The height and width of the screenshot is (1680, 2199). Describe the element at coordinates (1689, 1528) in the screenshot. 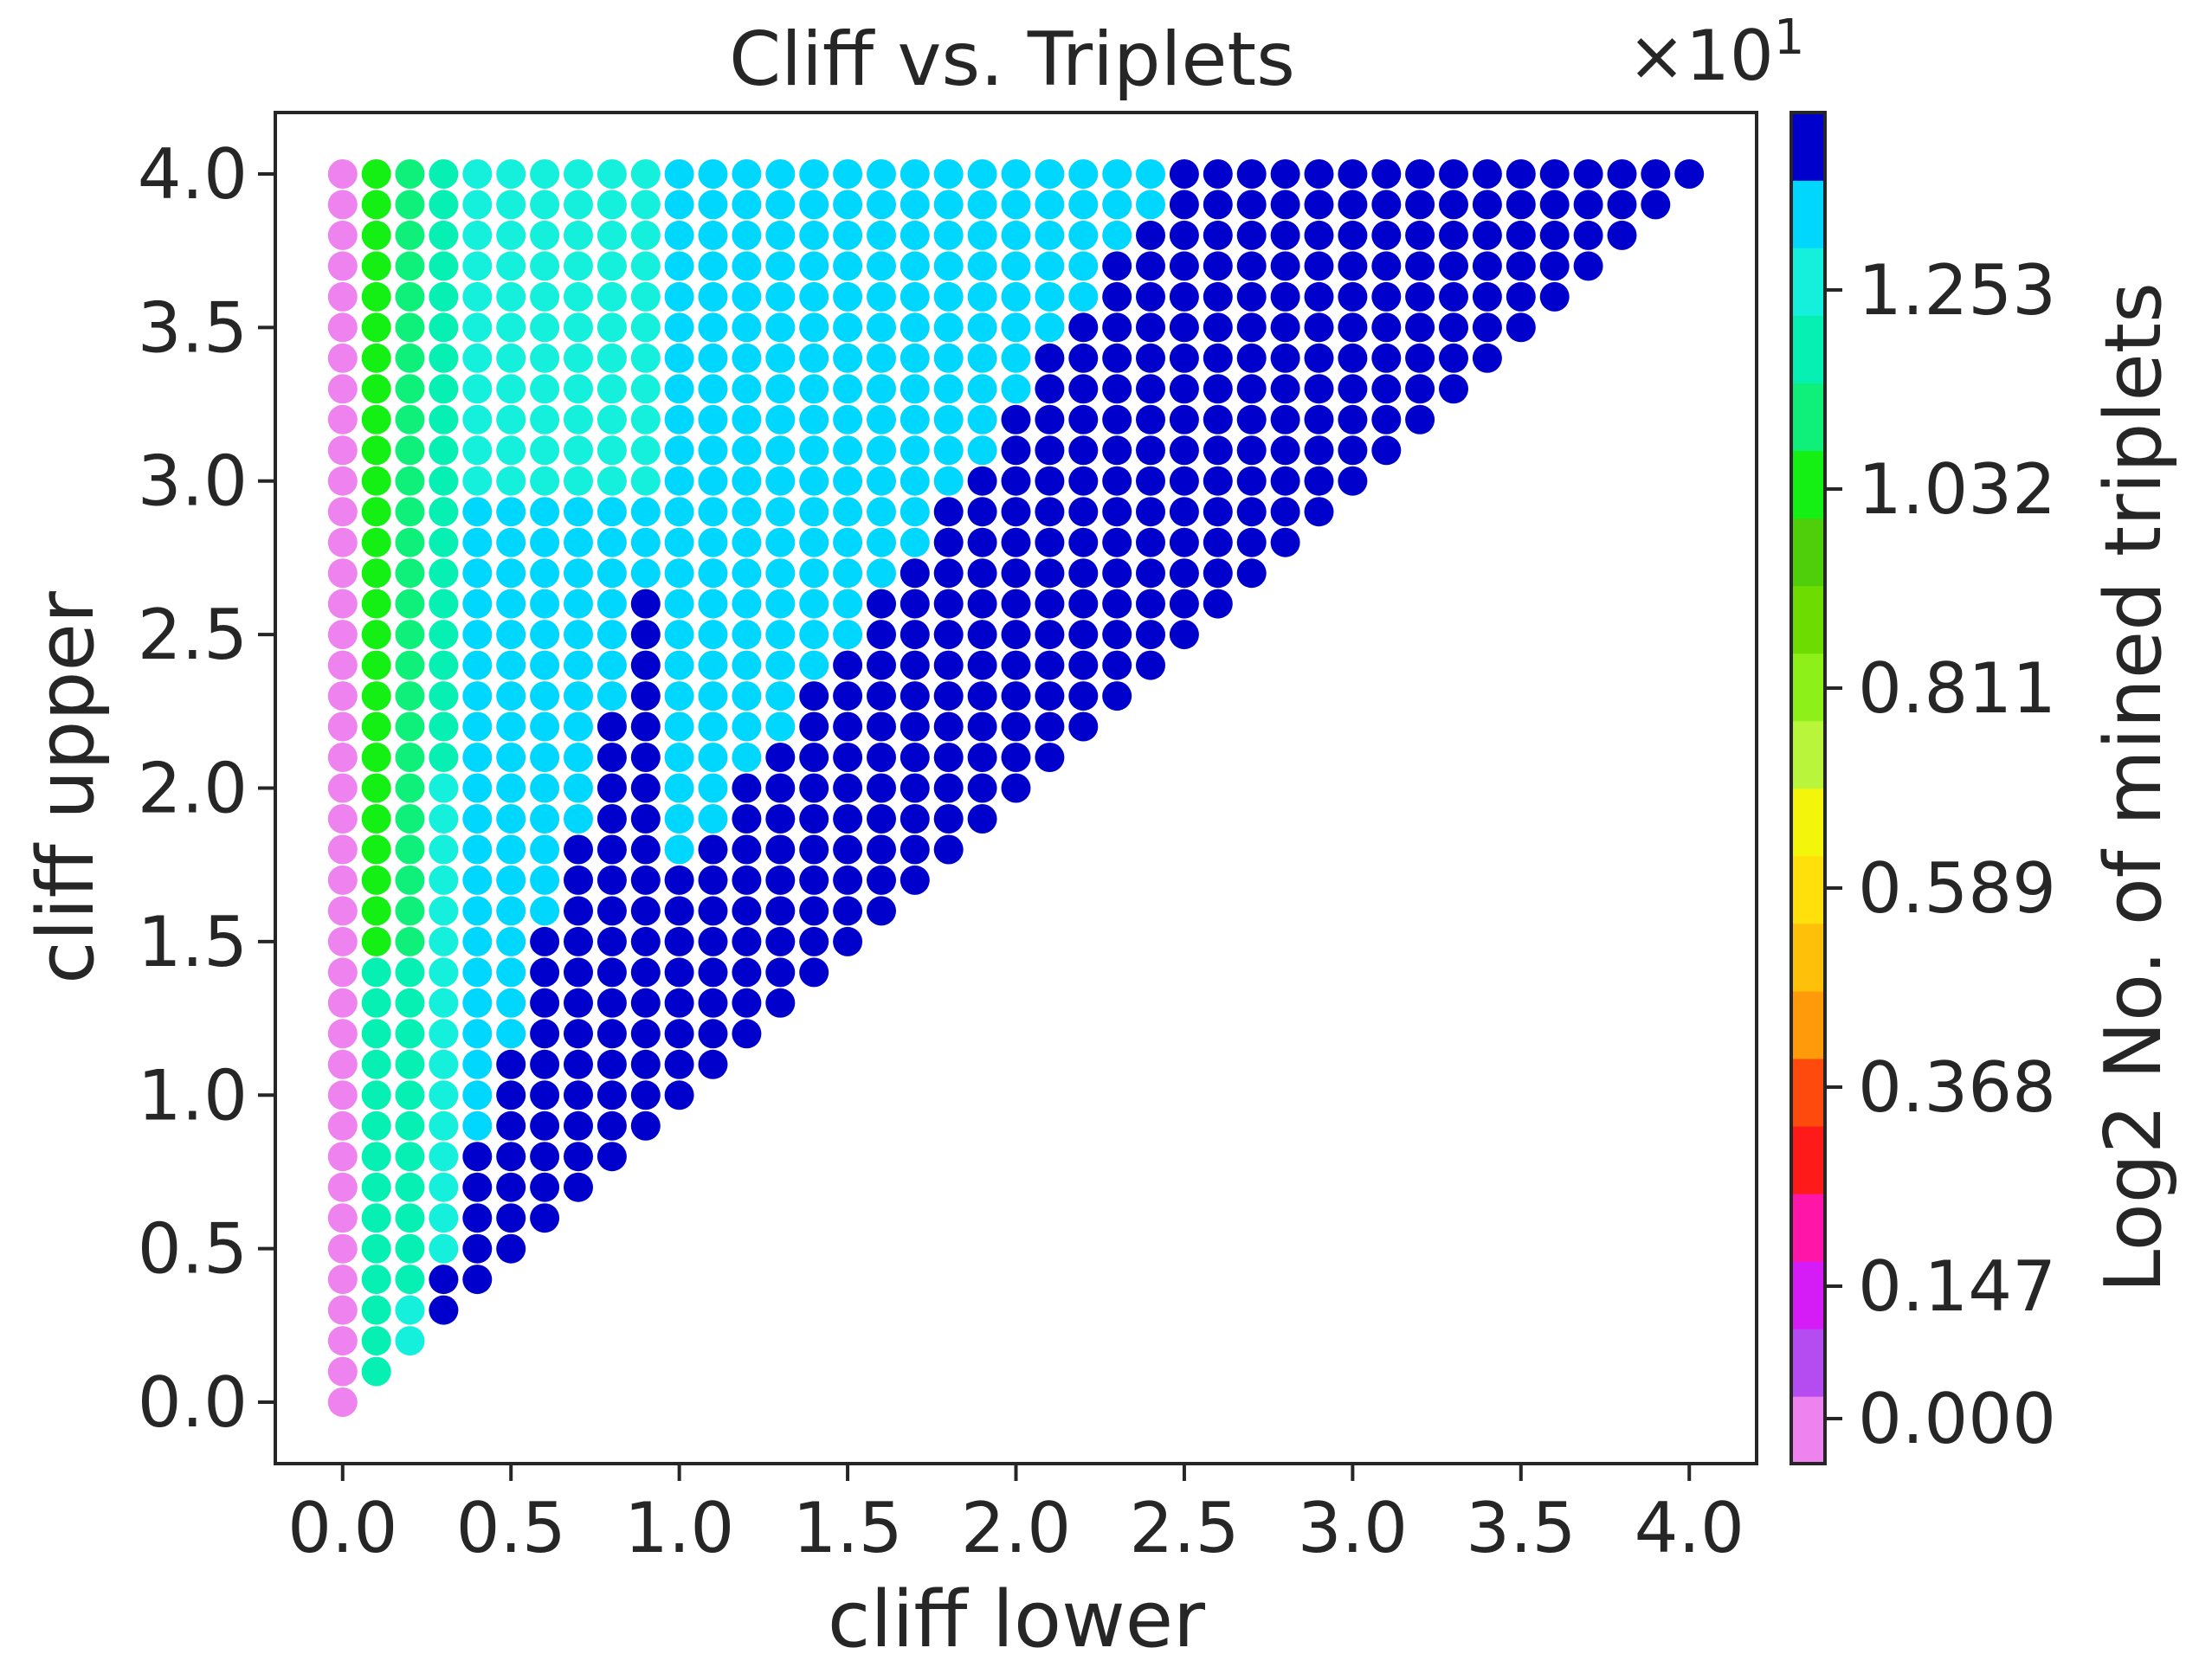

I see `x-tick-label: 4.0` at that location.